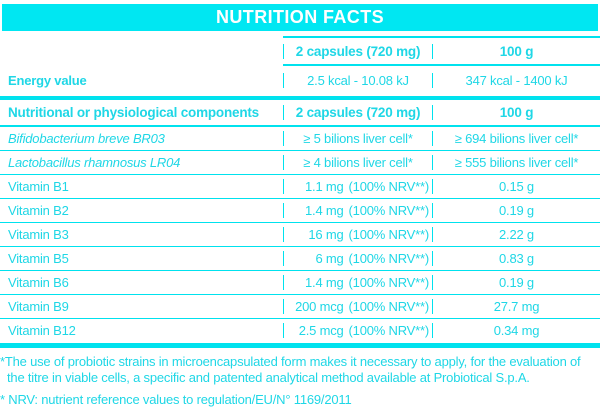  Describe the element at coordinates (516, 186) in the screenshot. I see `per-100g-value: 0.15 g` at that location.